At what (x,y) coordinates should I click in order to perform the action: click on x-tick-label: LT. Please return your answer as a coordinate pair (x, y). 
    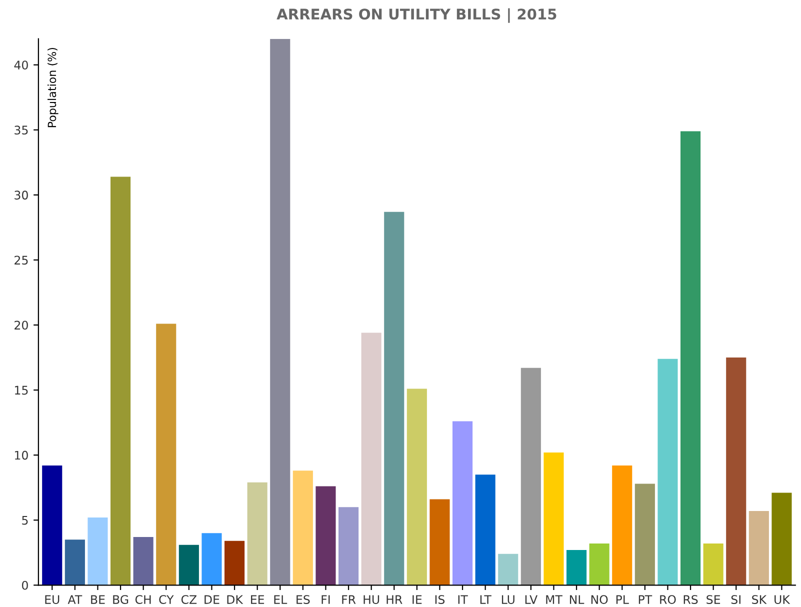
    Looking at the image, I should click on (486, 599).